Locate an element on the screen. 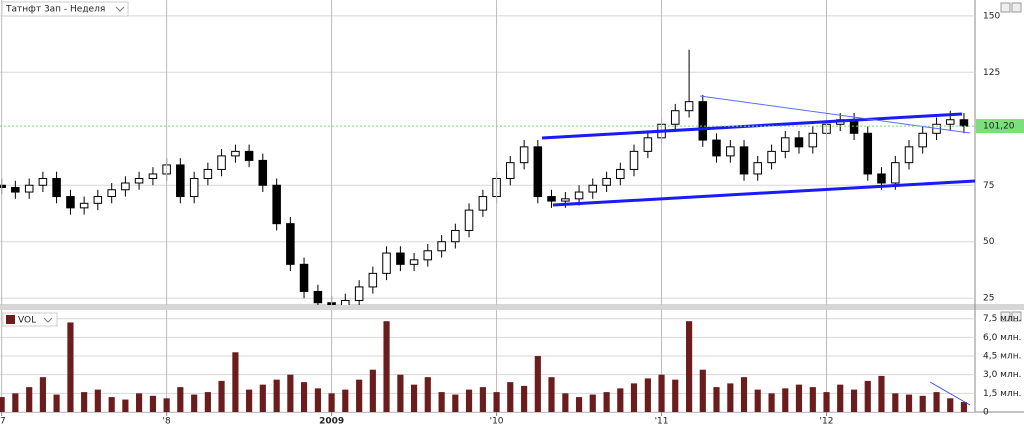  panel-separator is located at coordinates (512, 307).